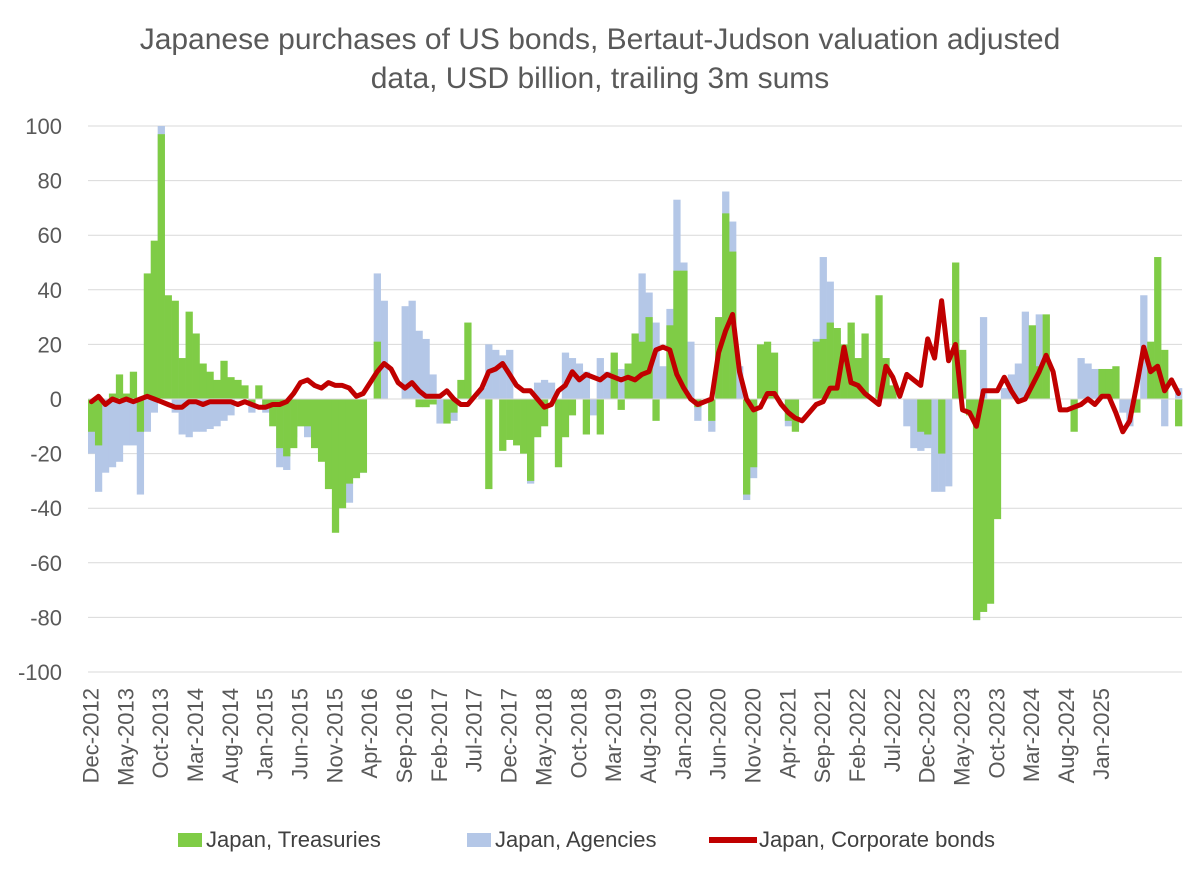 This screenshot has width=1200, height=872. I want to click on legend-label-agencies: Japan, Agencies, so click(576, 839).